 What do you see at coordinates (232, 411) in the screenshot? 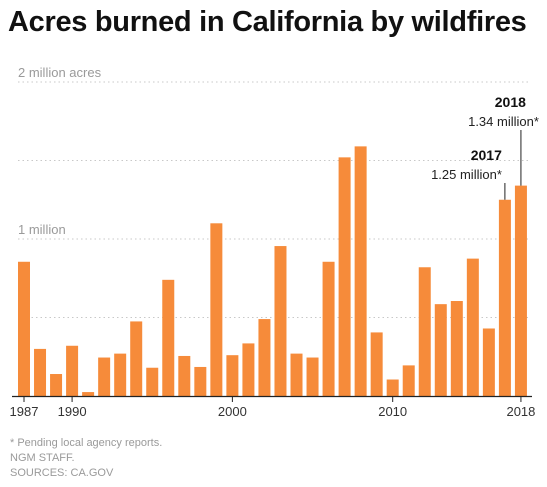
I see `x-tick-label: 2000` at bounding box center [232, 411].